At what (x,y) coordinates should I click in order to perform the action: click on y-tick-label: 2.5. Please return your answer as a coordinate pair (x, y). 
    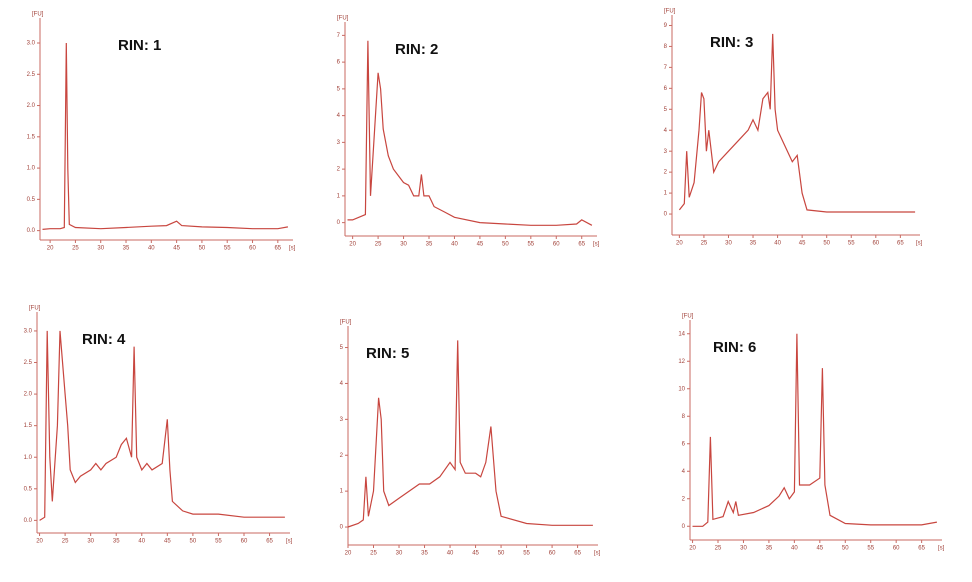
    Looking at the image, I should click on (28, 363).